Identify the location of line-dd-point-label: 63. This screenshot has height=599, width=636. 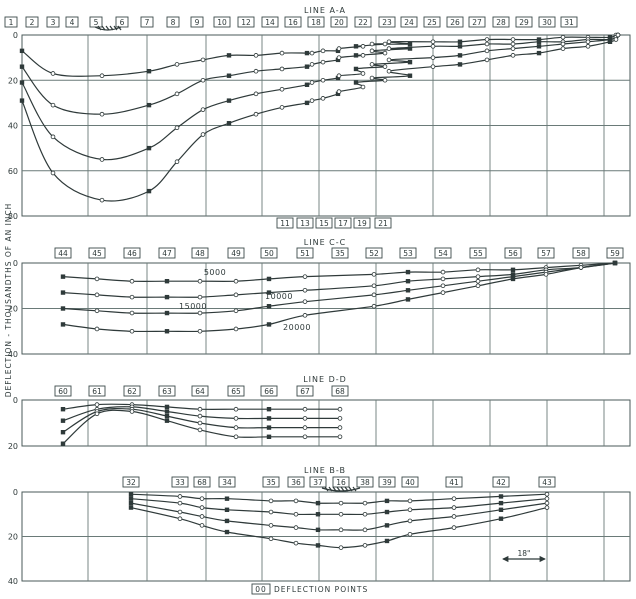
(167, 391).